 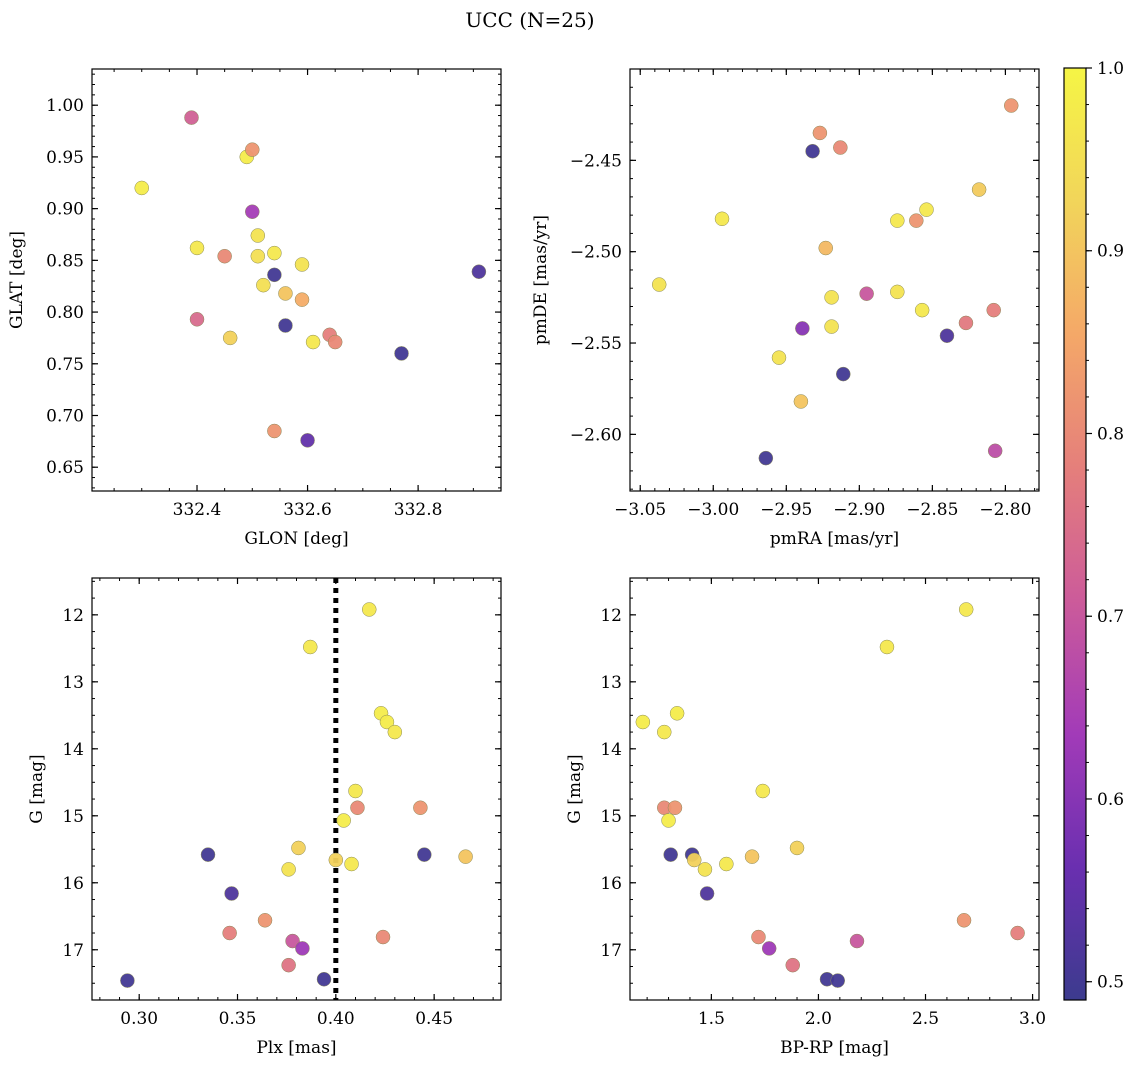 I want to click on x-axis-label: BP-RP [mag], so click(x=834, y=1048).